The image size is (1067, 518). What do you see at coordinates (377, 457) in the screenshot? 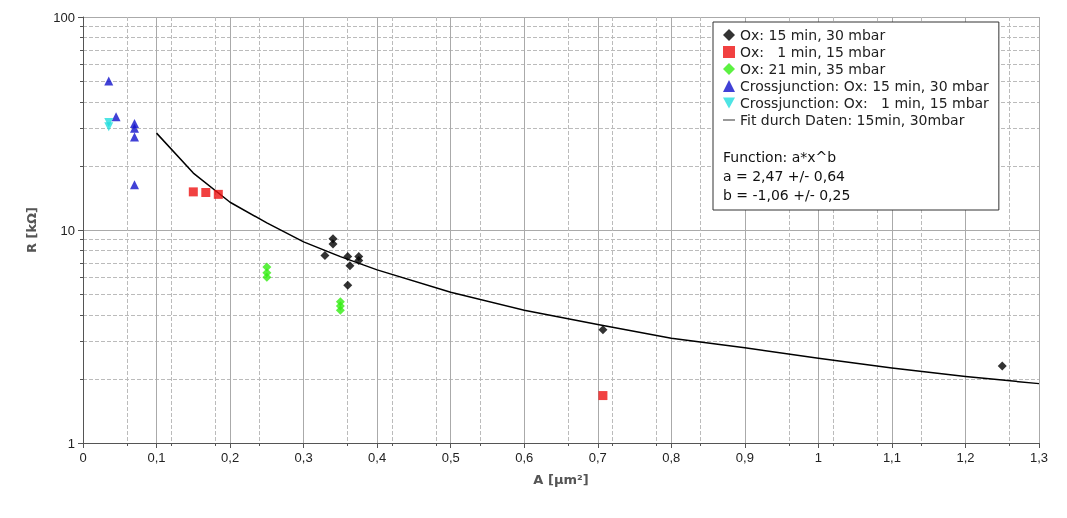
I see `x-tick-label: 0,4` at bounding box center [377, 457].